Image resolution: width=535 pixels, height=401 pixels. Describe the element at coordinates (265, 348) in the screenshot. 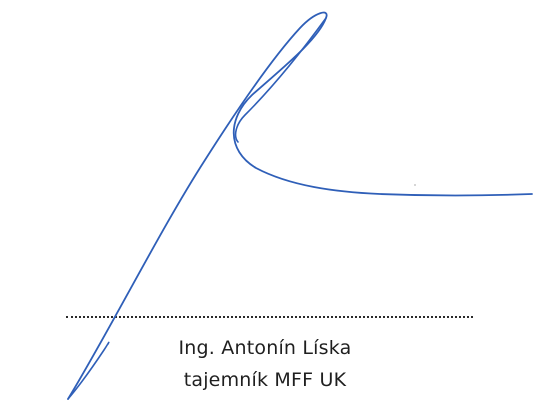

I see `signer-name: Ing. Antonín Líska` at that location.